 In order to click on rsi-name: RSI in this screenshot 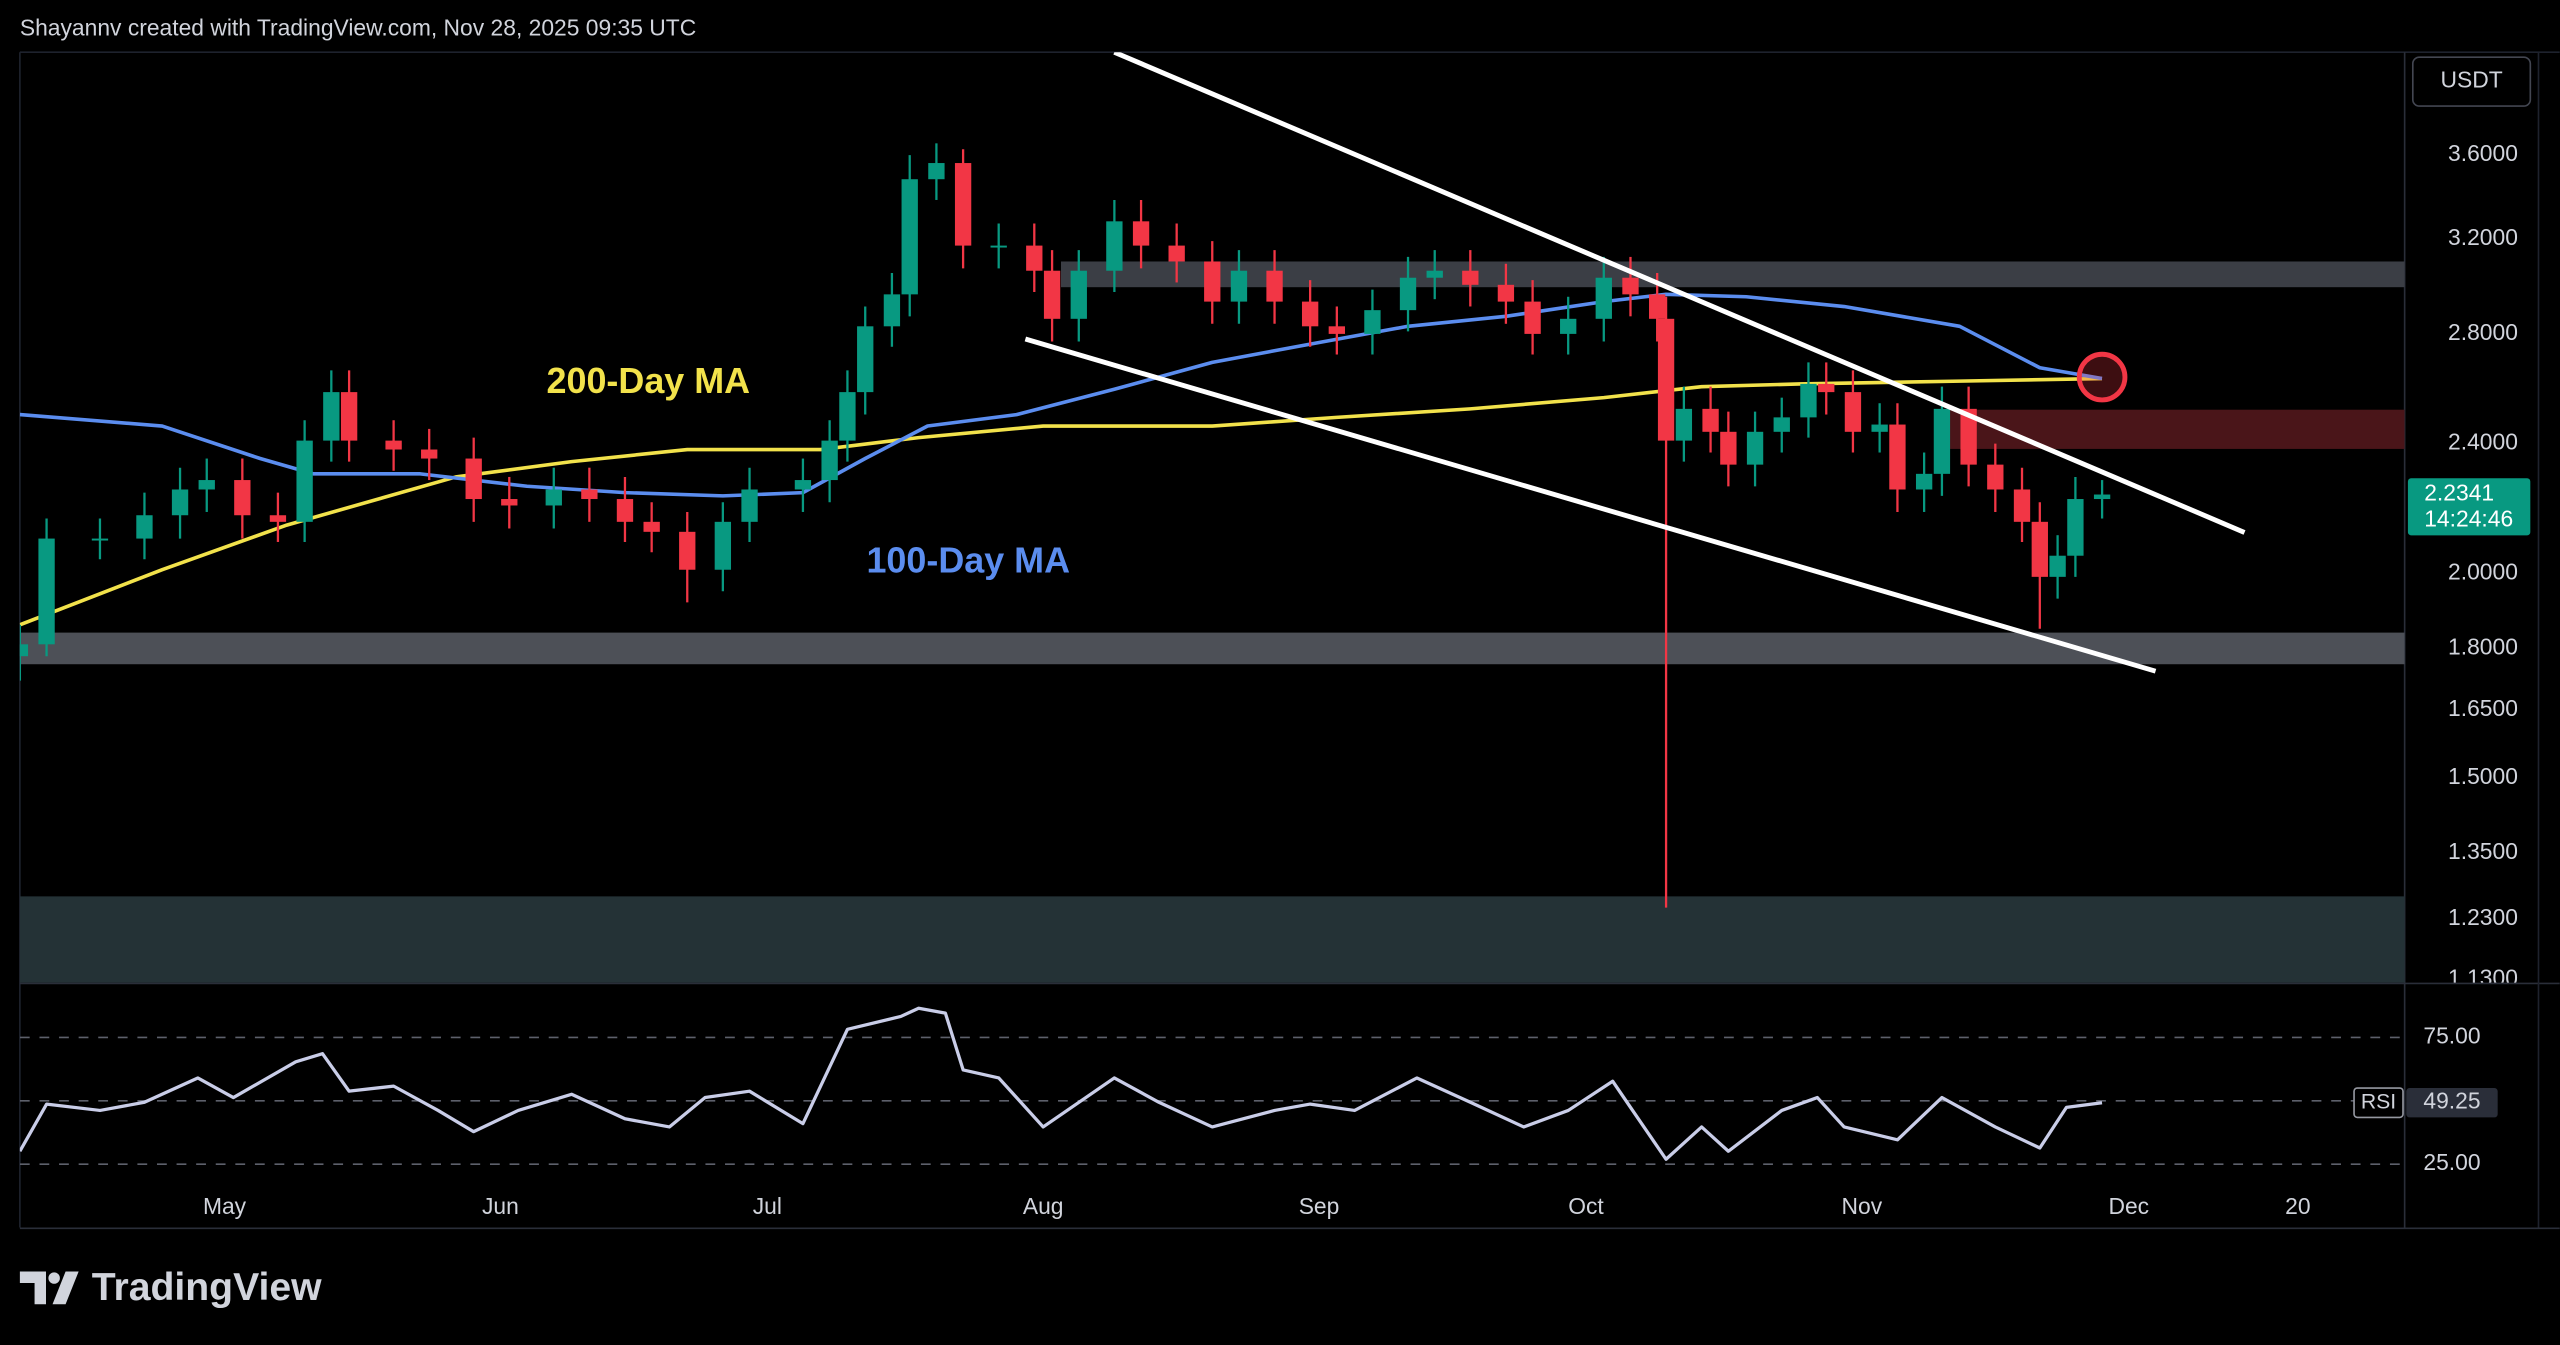, I will do `click(2378, 1101)`.